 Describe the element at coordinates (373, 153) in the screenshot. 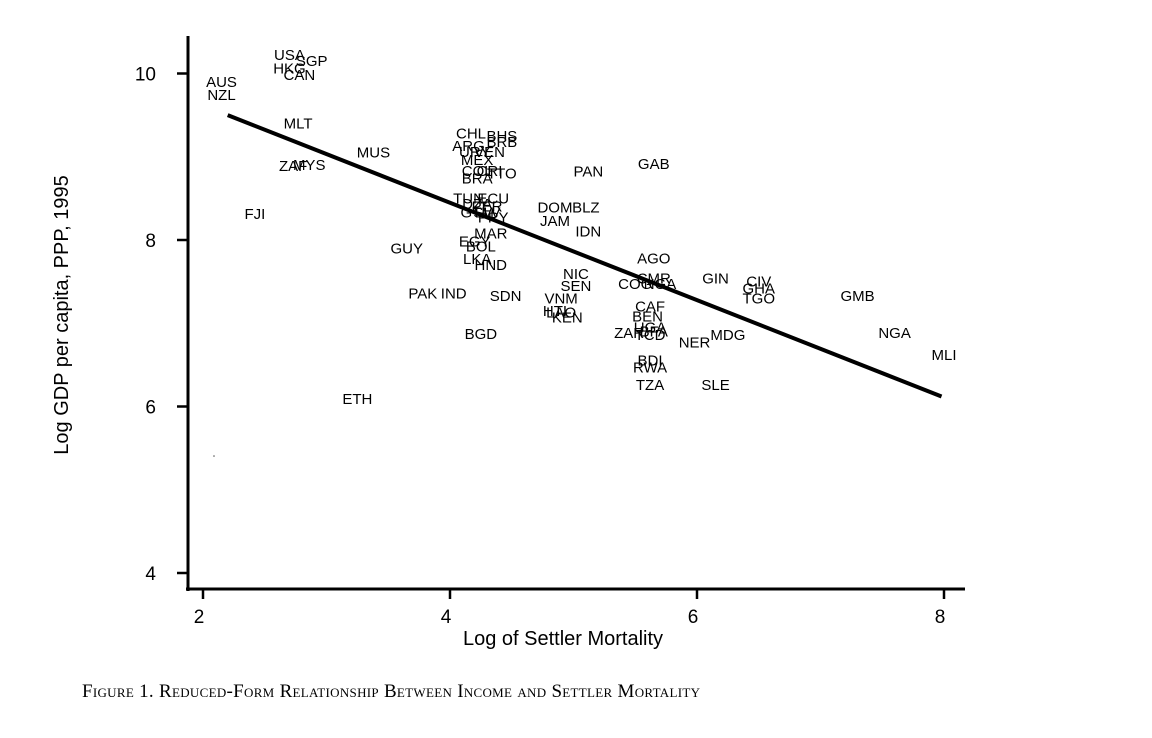

I see `data-point-label: MUS` at that location.